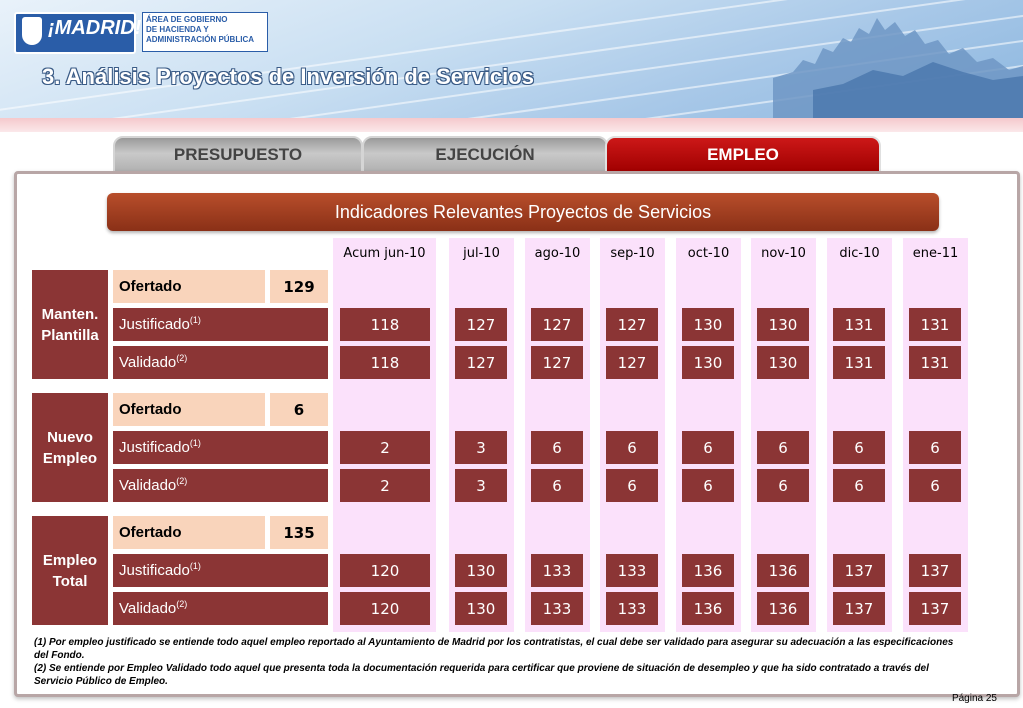  I want to click on column-header: jul-10, so click(481, 253).